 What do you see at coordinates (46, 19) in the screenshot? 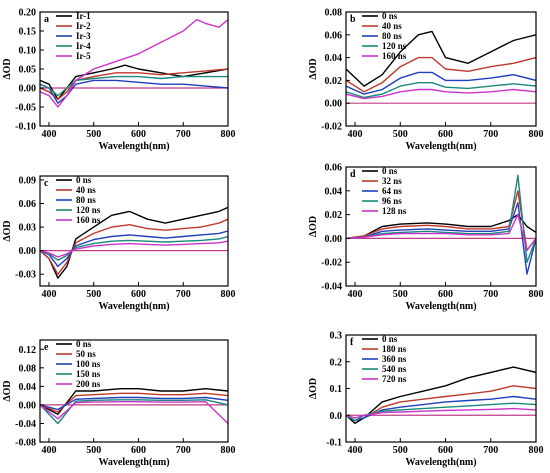
I see `panel-label: a` at bounding box center [46, 19].